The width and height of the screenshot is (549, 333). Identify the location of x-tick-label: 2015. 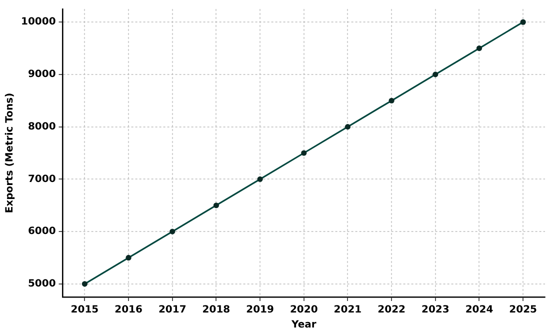
(84, 310).